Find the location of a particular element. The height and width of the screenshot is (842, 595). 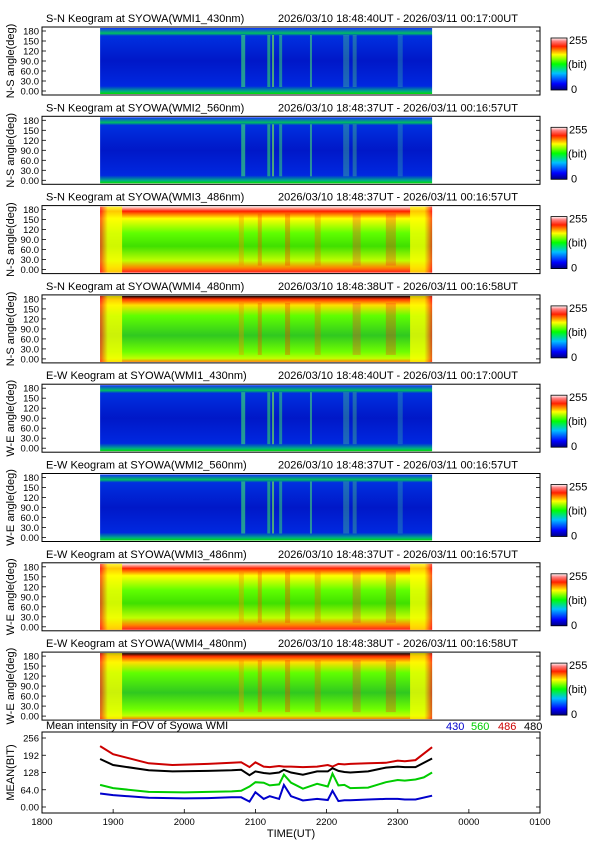

x-tick-label: 1800 is located at coordinates (41, 822).